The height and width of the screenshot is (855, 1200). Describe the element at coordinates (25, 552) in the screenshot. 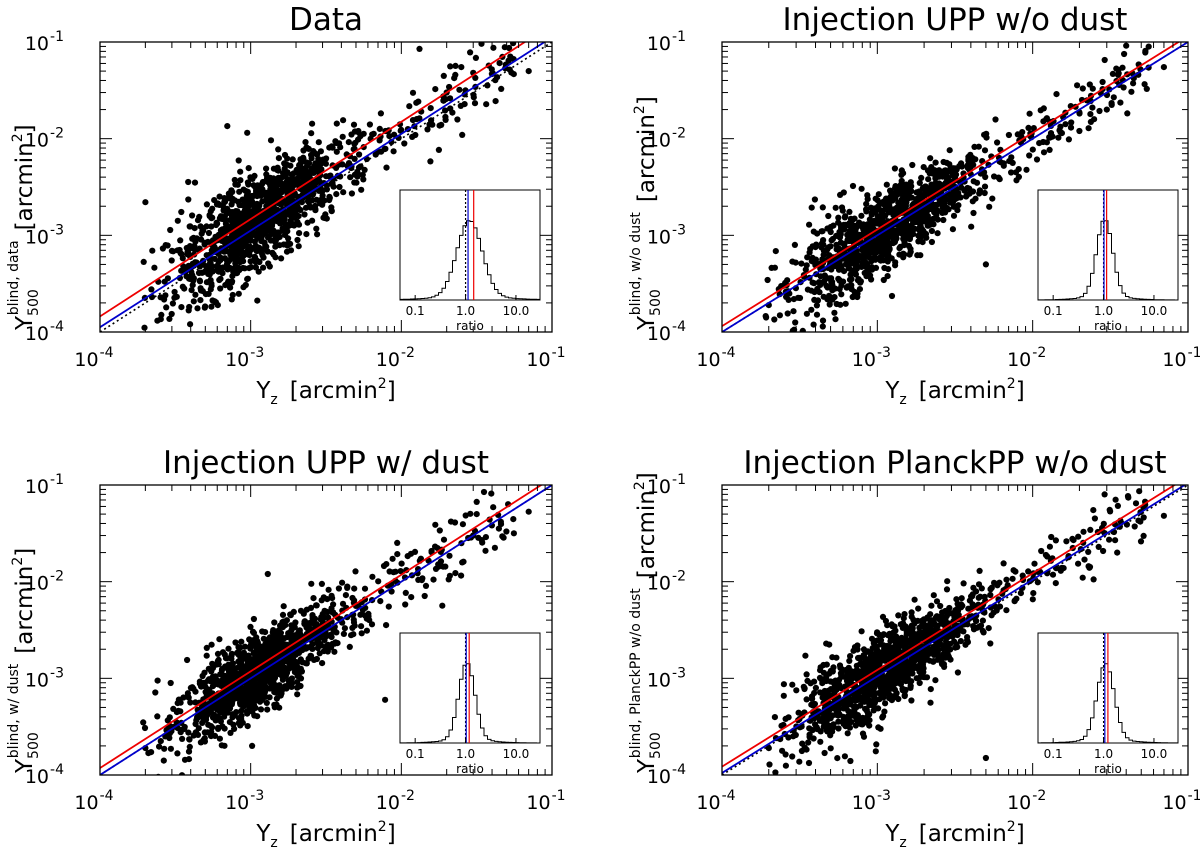

I see `label-part: ]` at that location.